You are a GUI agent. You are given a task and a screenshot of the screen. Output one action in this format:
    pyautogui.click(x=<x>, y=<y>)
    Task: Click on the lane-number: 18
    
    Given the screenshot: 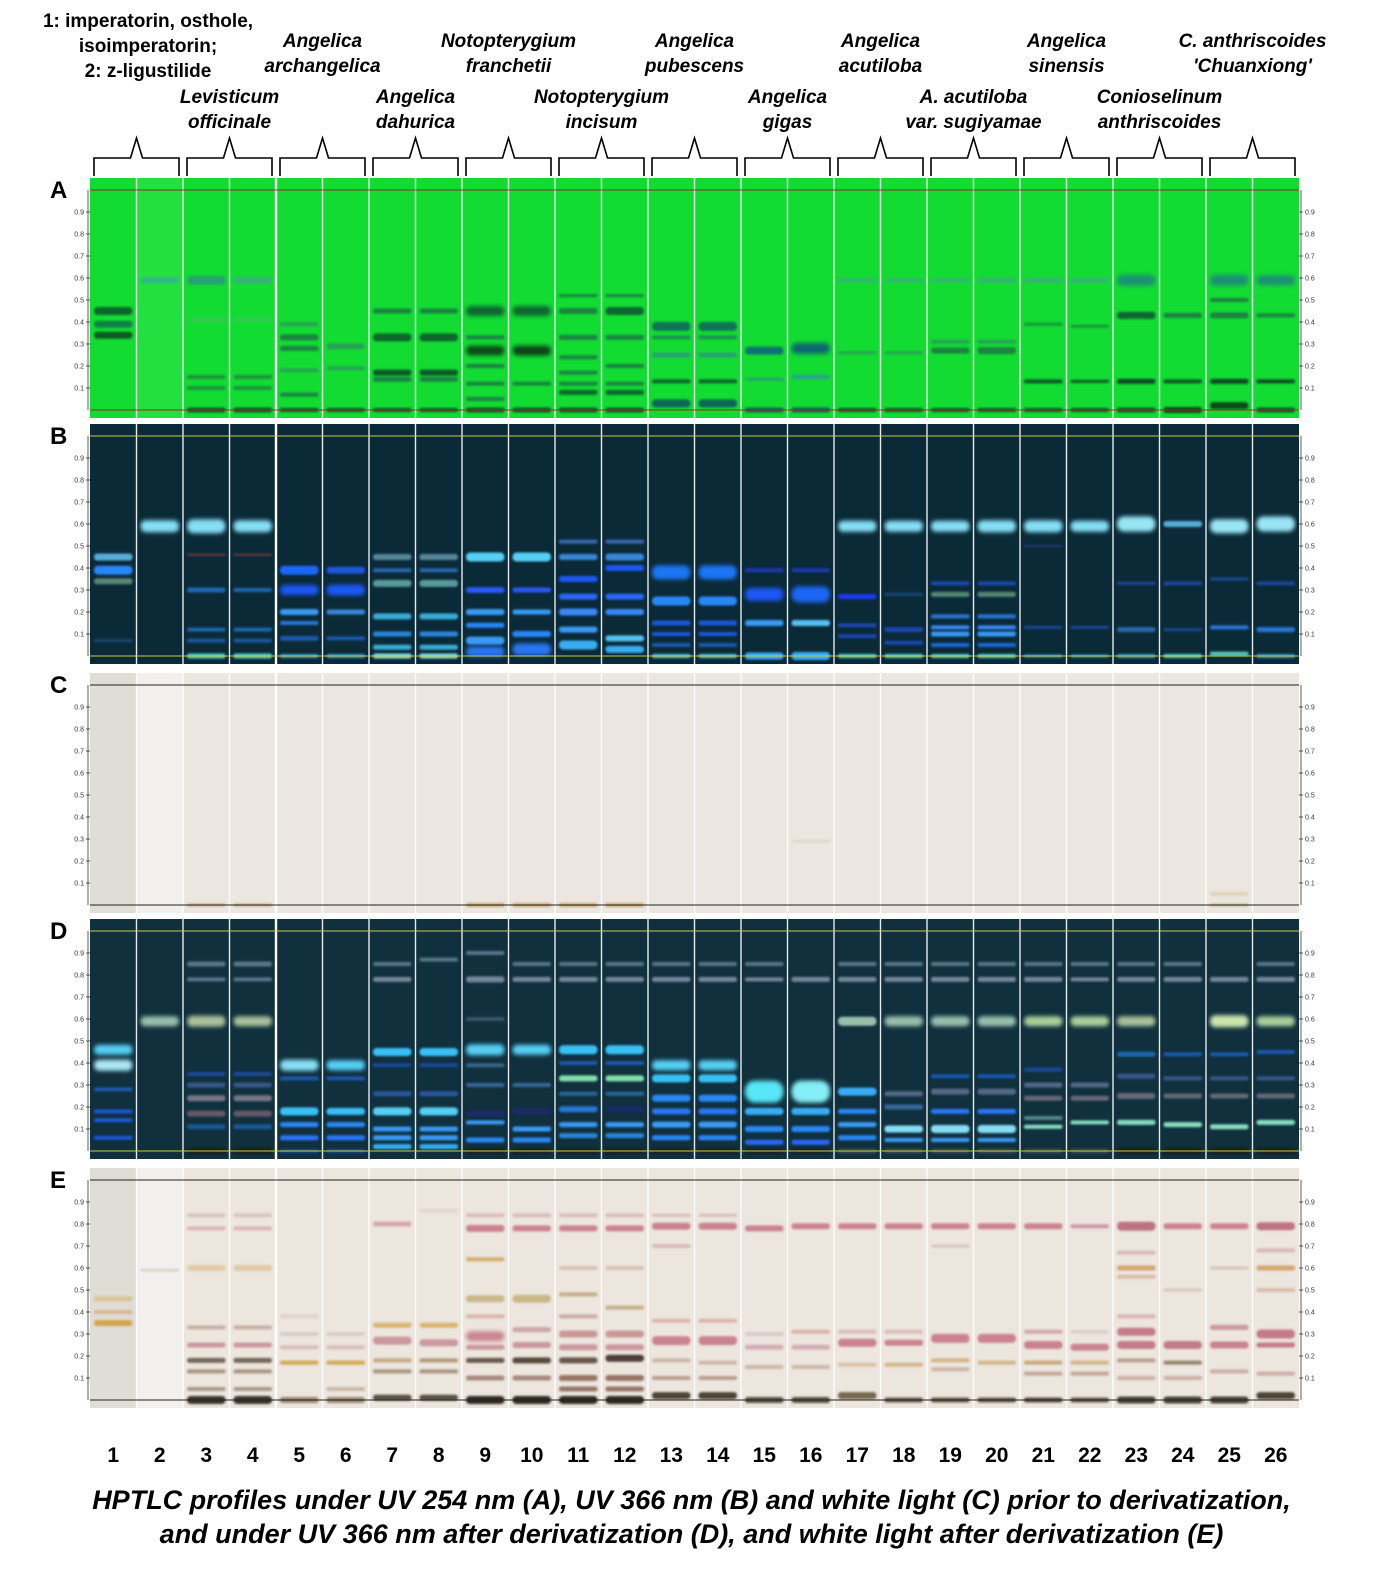 What is the action you would take?
    pyautogui.click(x=904, y=1455)
    